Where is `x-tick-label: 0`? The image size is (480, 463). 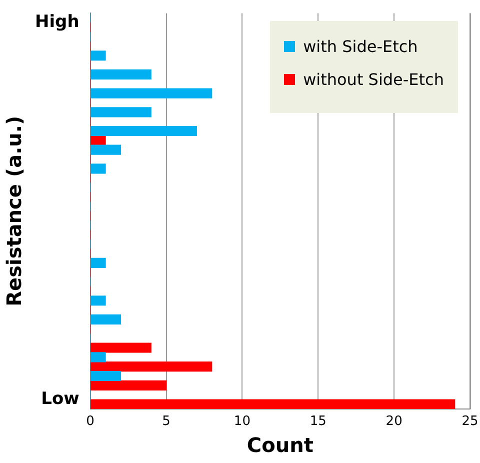 x-tick-label: 0 is located at coordinates (90, 421).